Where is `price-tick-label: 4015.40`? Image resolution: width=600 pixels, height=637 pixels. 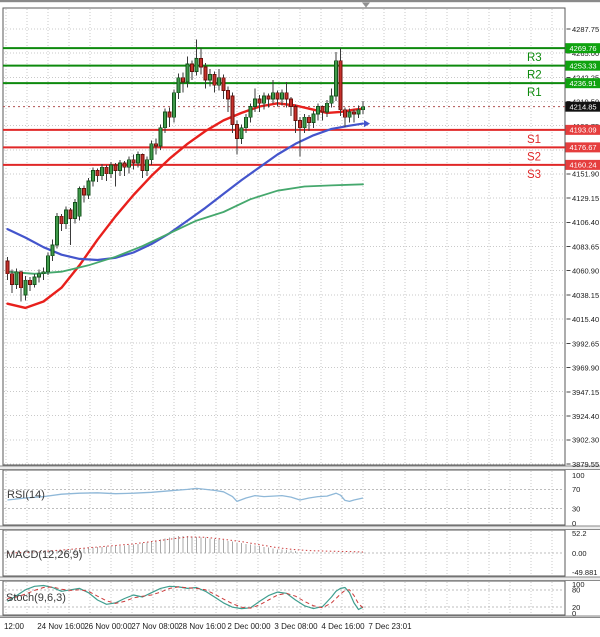
price-tick-label: 4015.40 is located at coordinates (585, 319).